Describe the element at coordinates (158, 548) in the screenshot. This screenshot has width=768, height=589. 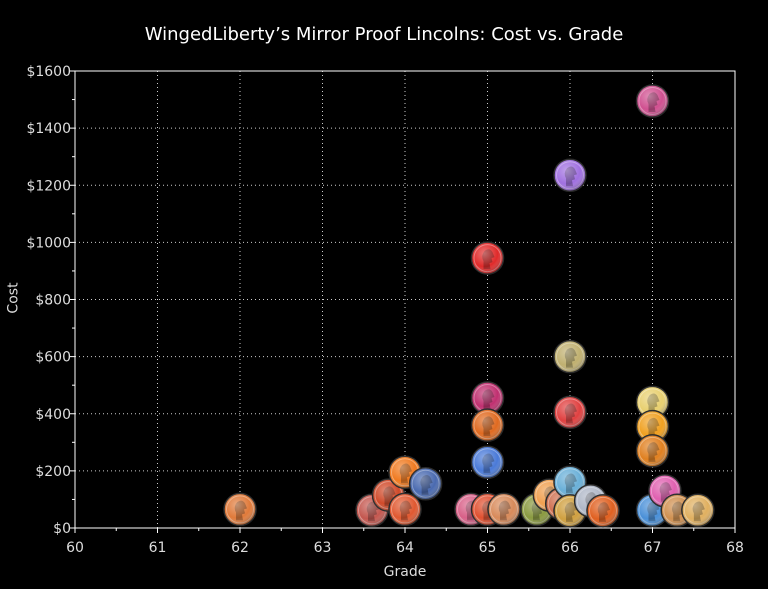
I see `x-tick-label: 61` at that location.